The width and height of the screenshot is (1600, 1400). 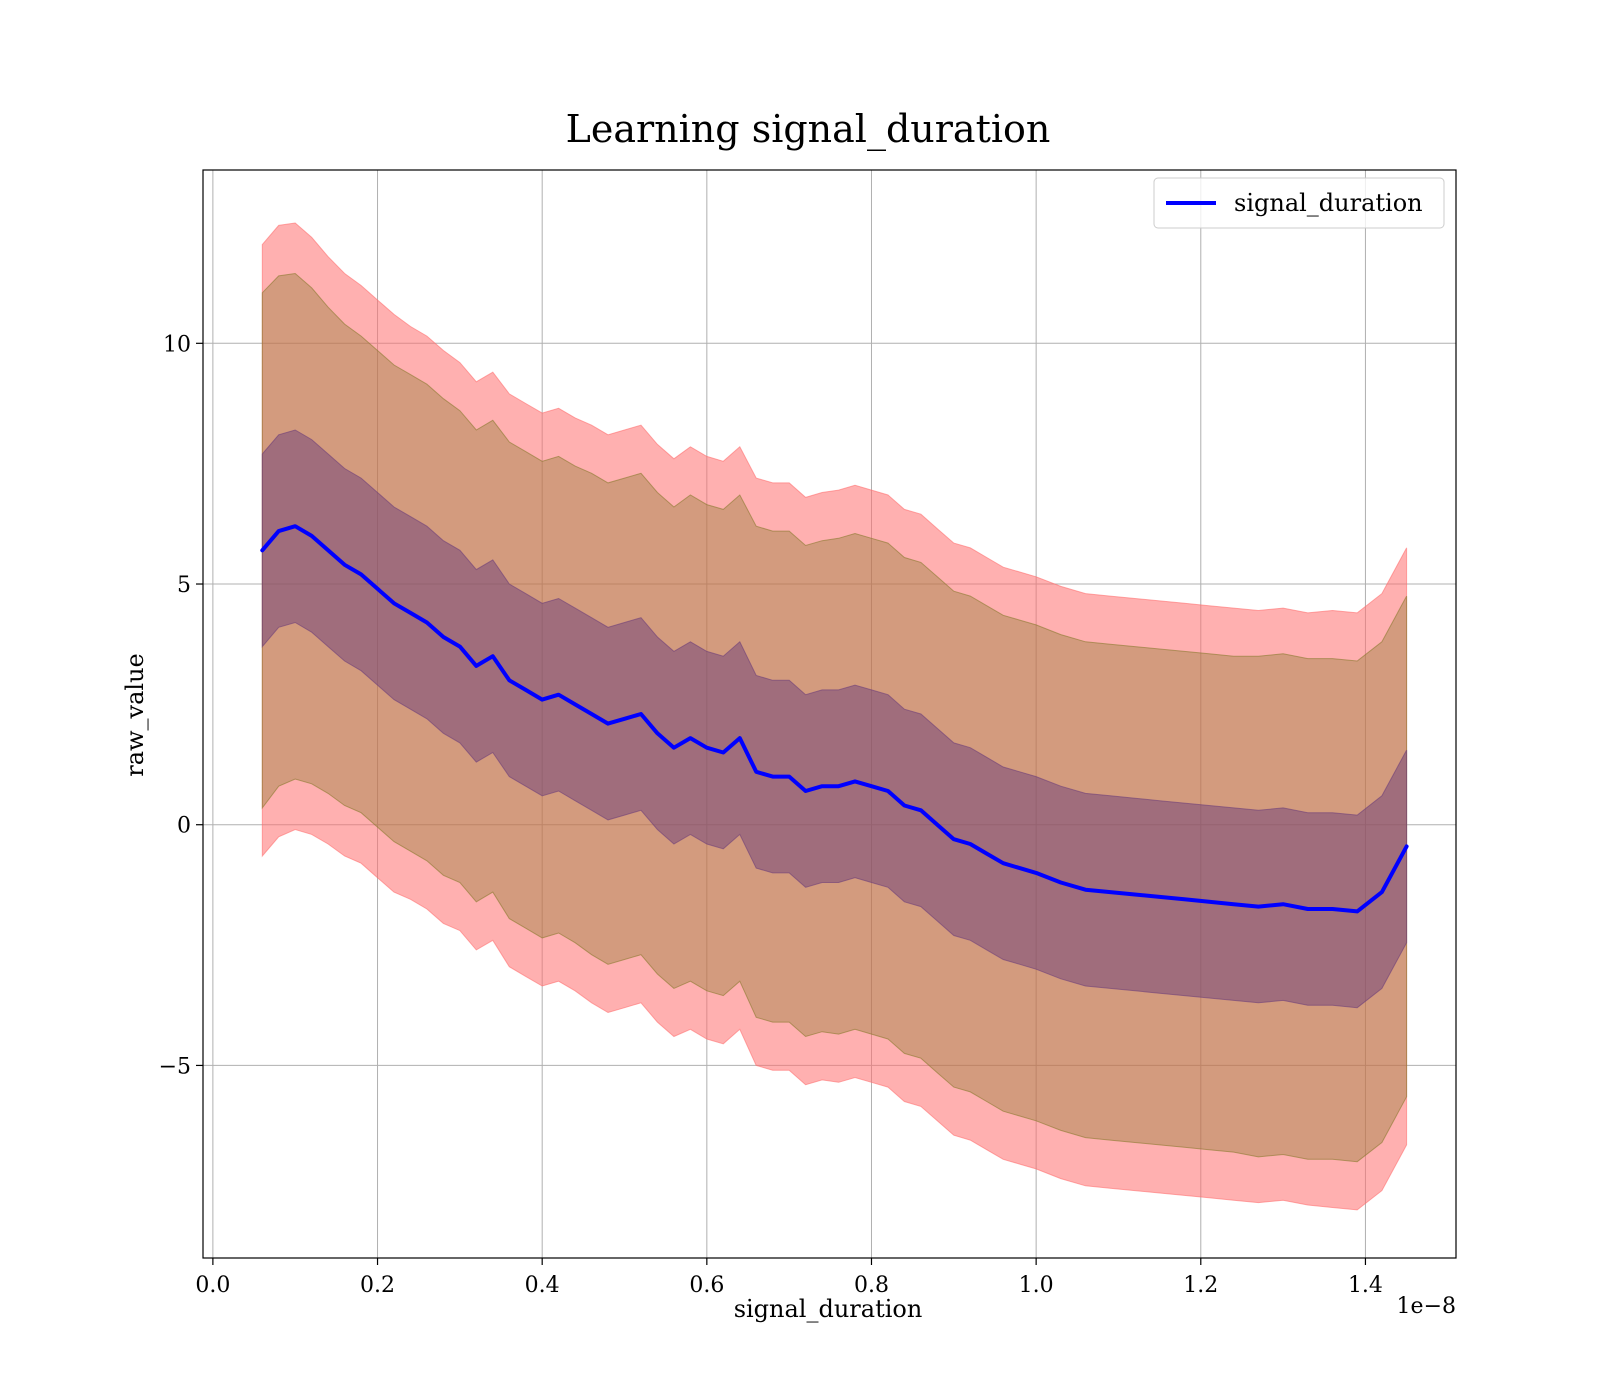 What do you see at coordinates (181, 705) in the screenshot?
I see `y-axis: −5 0 5 10` at bounding box center [181, 705].